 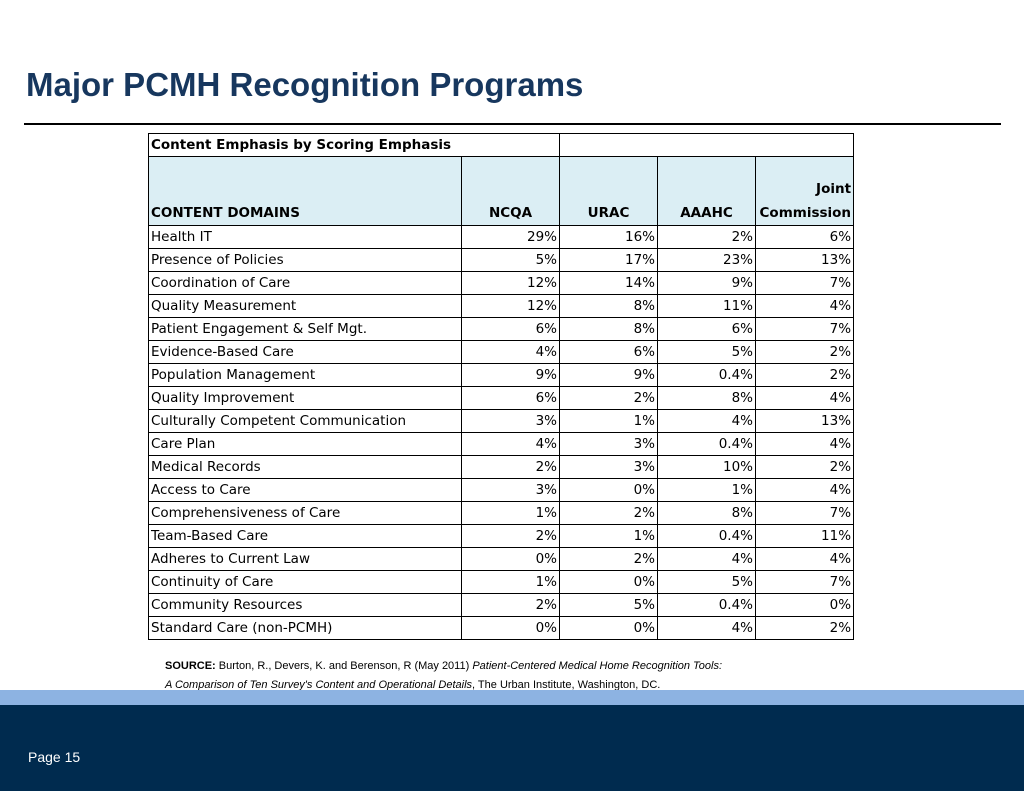 I want to click on table-row: Medical Records 2% 3% 10% 2%, so click(x=501, y=467).